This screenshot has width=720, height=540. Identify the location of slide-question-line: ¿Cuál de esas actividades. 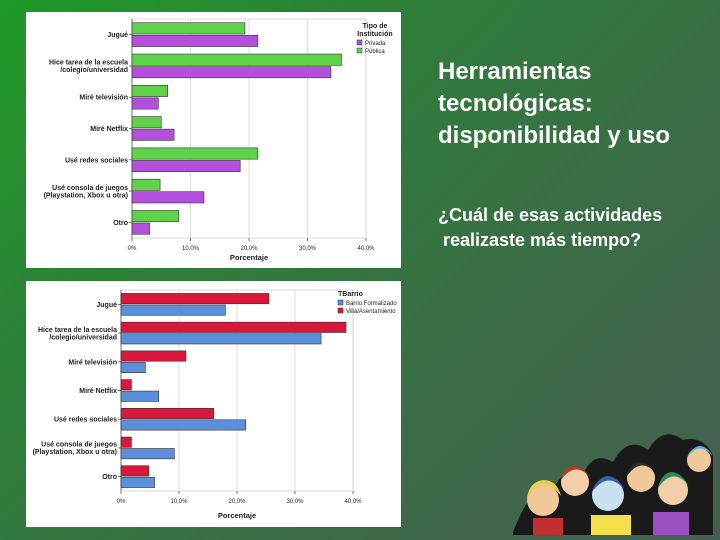
(550, 215).